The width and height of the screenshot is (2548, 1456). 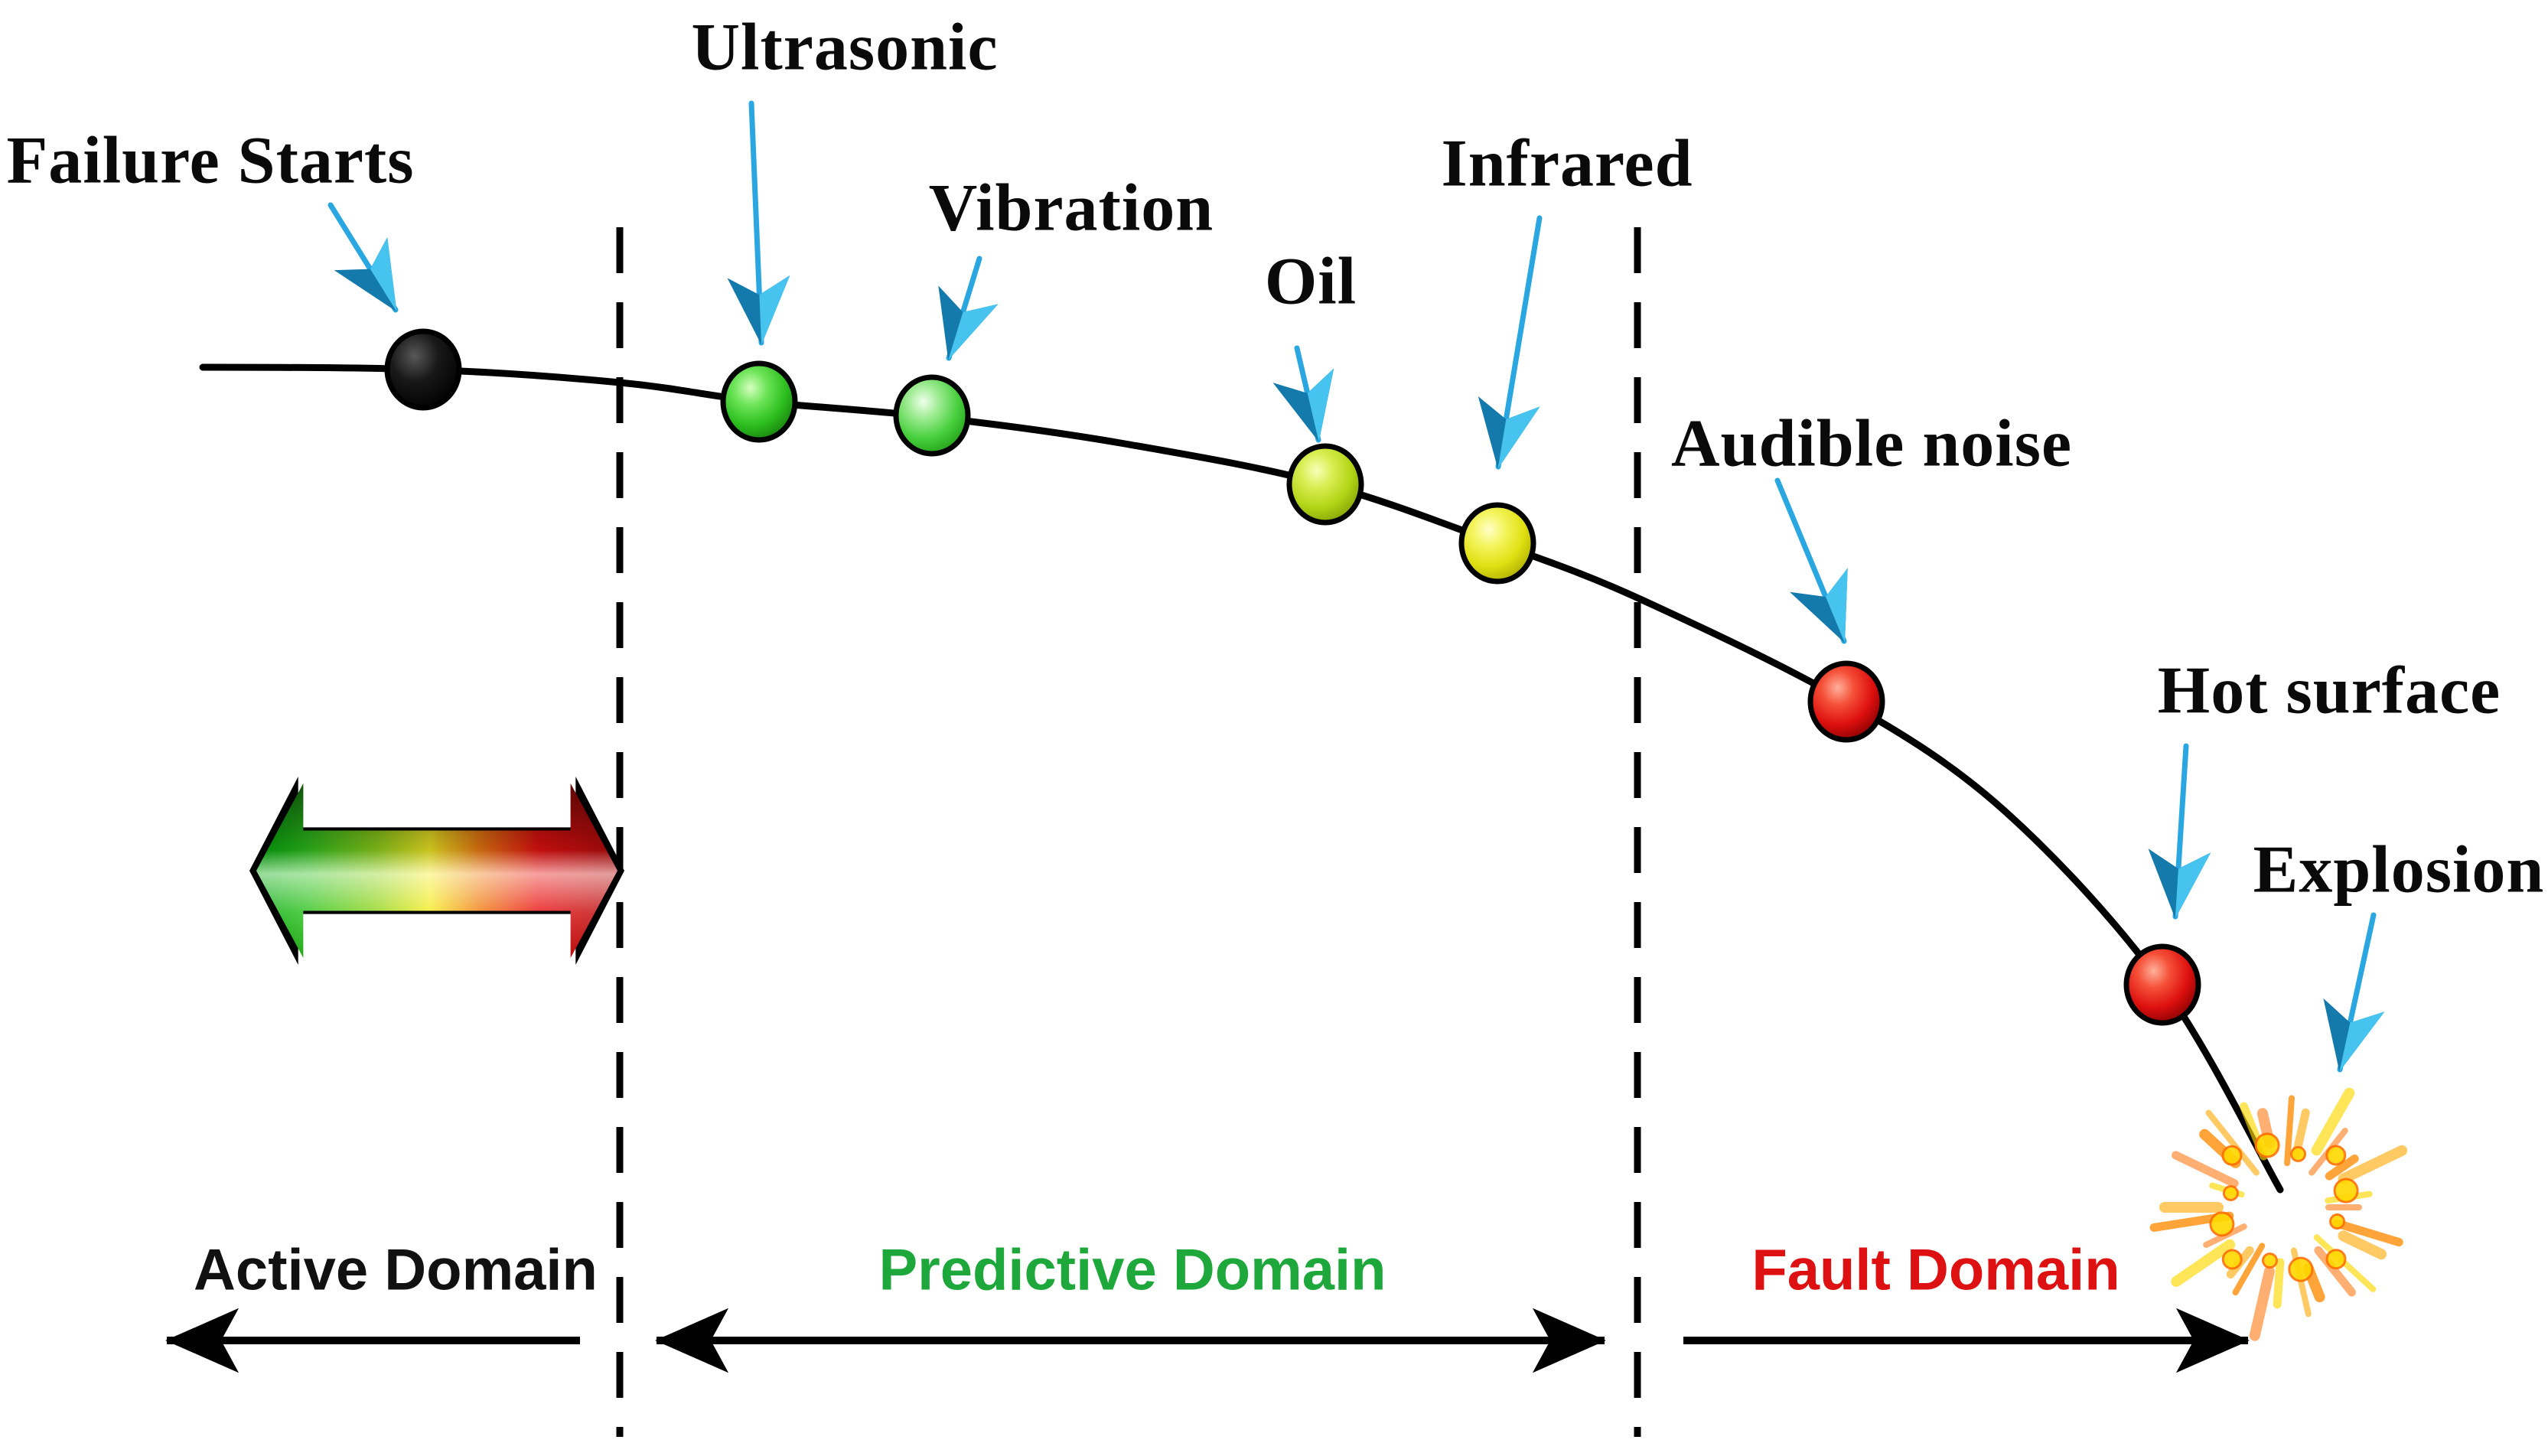 I want to click on label-oil: Oil, so click(x=1310, y=281).